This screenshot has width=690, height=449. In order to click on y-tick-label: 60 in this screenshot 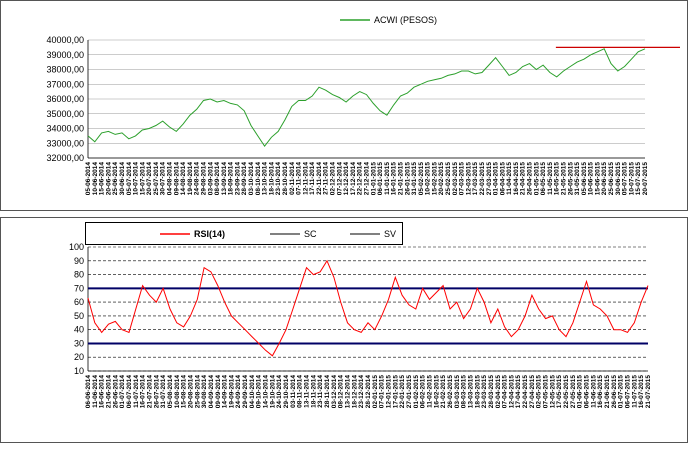, I will do `click(79, 302)`.